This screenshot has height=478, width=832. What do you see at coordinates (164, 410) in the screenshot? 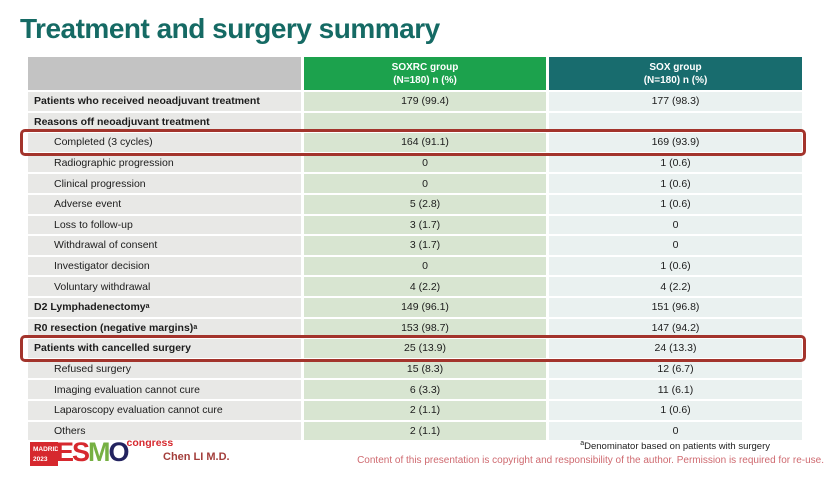
I see `row-label: Laparoscopy evaluation cannot cure` at bounding box center [164, 410].